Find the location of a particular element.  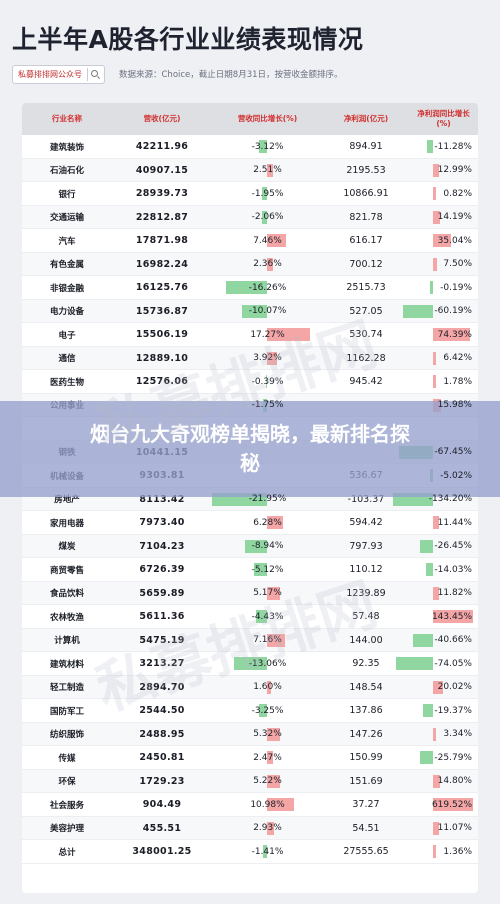

net-profit-value: 150.99 is located at coordinates (366, 758).